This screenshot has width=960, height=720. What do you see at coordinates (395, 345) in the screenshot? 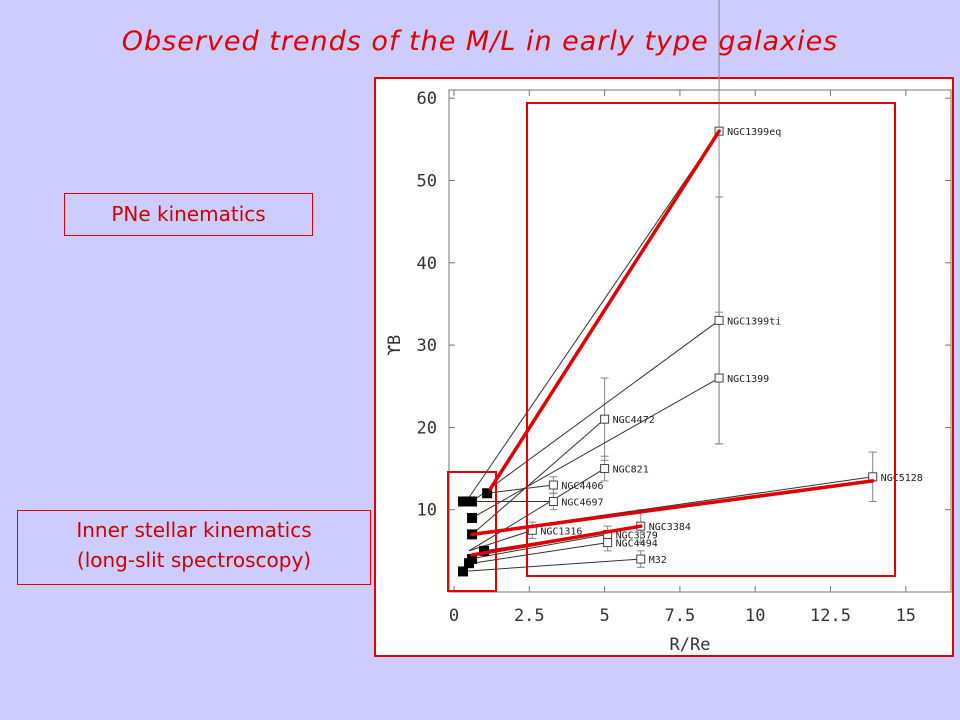
I see `y-axis-label: ϒB` at bounding box center [395, 345].